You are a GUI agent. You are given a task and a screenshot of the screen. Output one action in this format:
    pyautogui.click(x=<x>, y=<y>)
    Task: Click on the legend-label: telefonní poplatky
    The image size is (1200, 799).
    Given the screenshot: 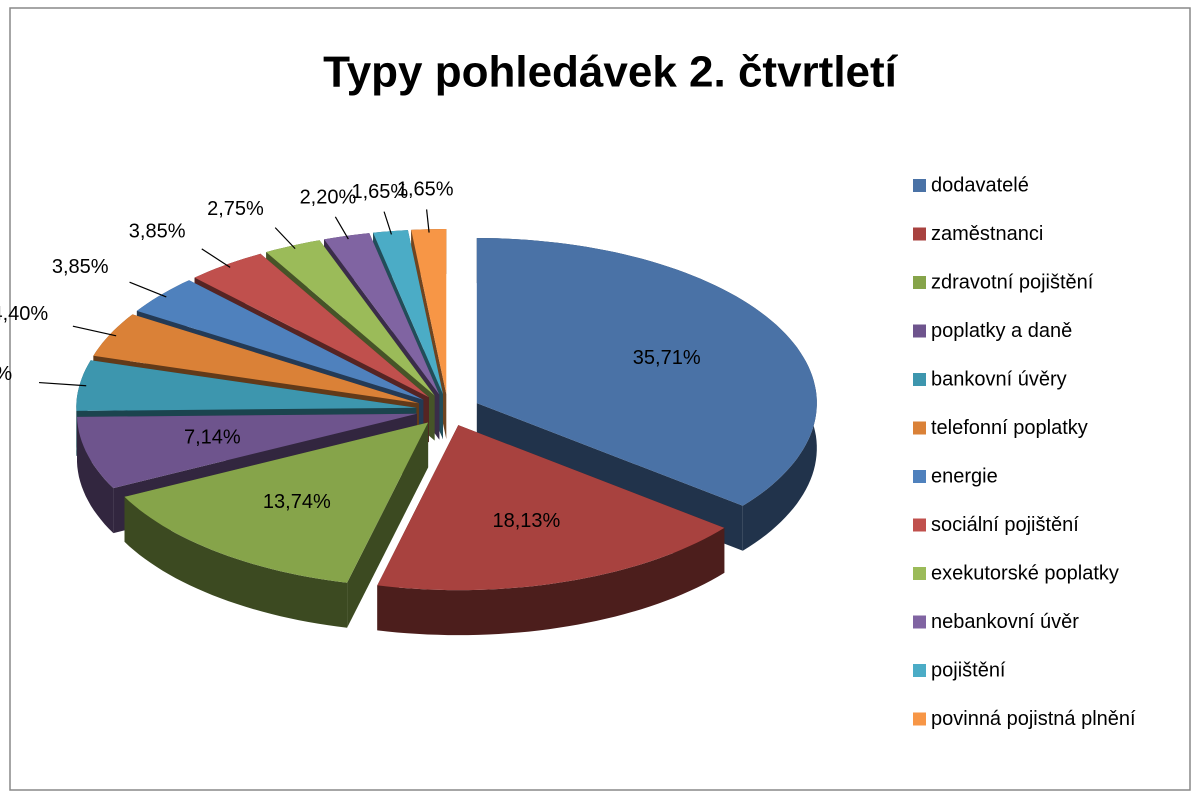 What is the action you would take?
    pyautogui.click(x=1009, y=428)
    